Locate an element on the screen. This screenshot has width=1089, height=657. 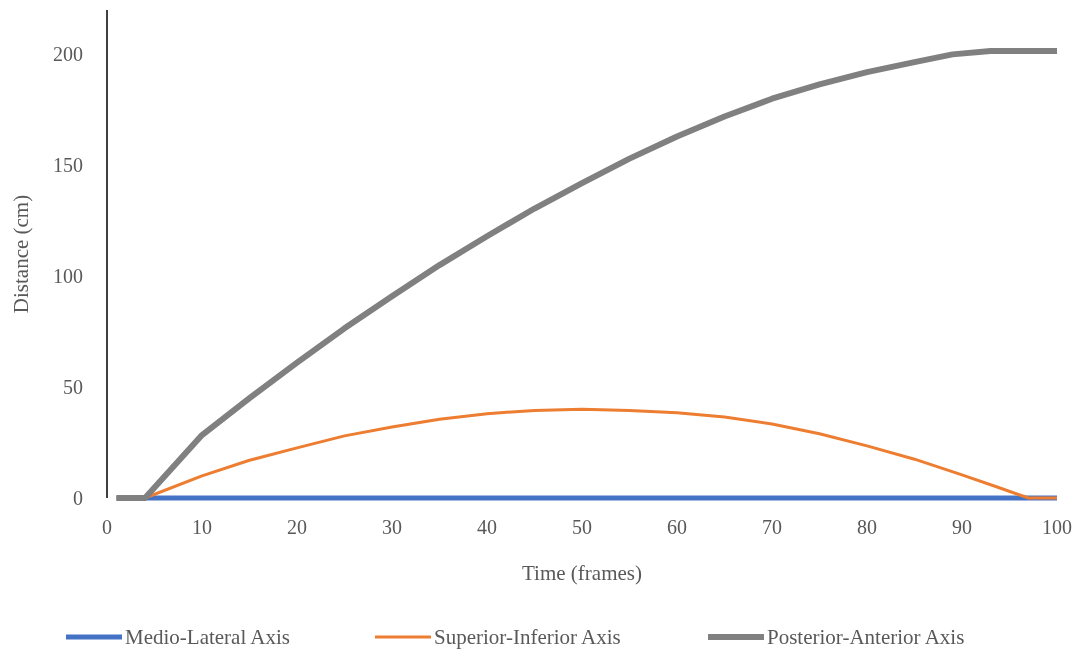
y-tick-label: 0 is located at coordinates (78, 498).